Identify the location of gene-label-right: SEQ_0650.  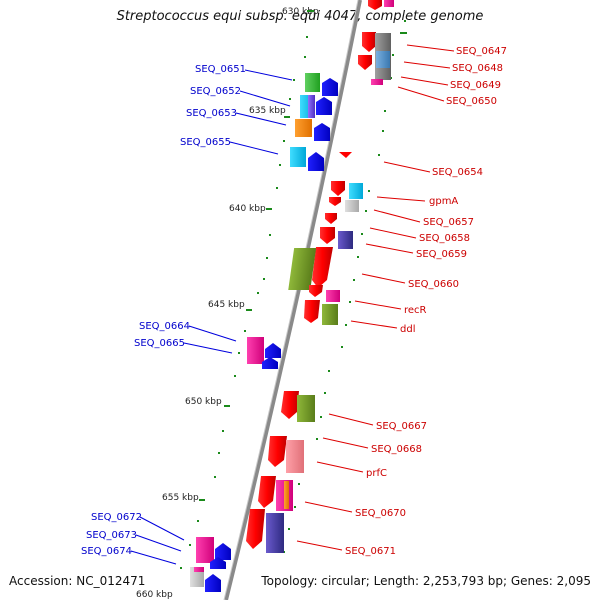
(471, 101).